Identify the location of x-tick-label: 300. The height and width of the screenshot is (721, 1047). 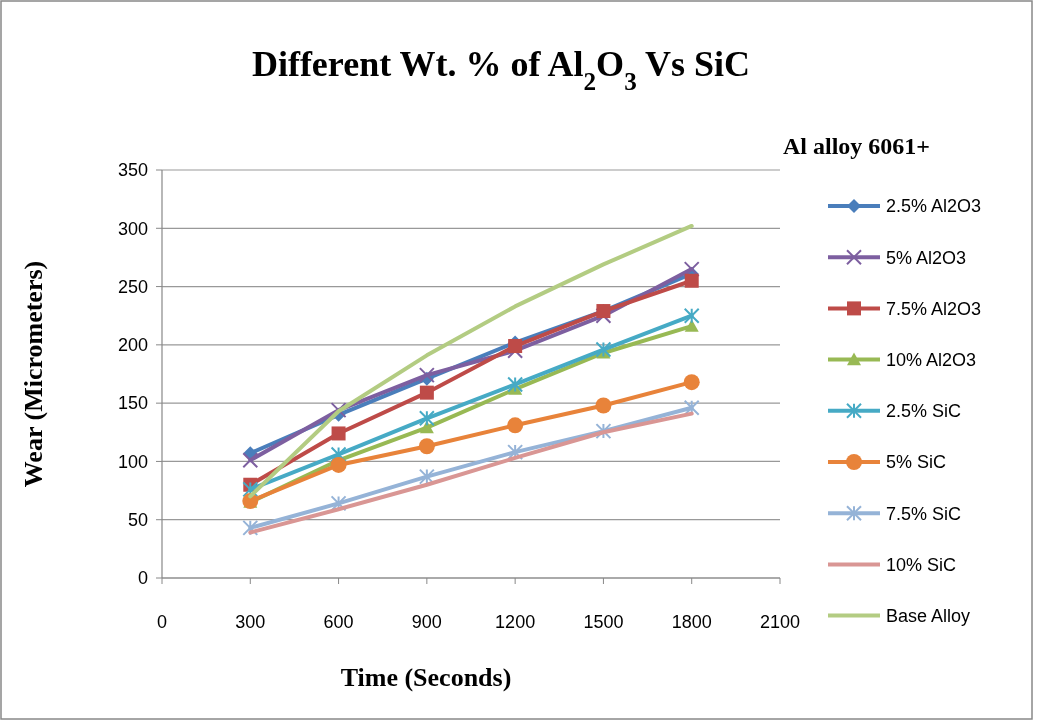
(250, 622).